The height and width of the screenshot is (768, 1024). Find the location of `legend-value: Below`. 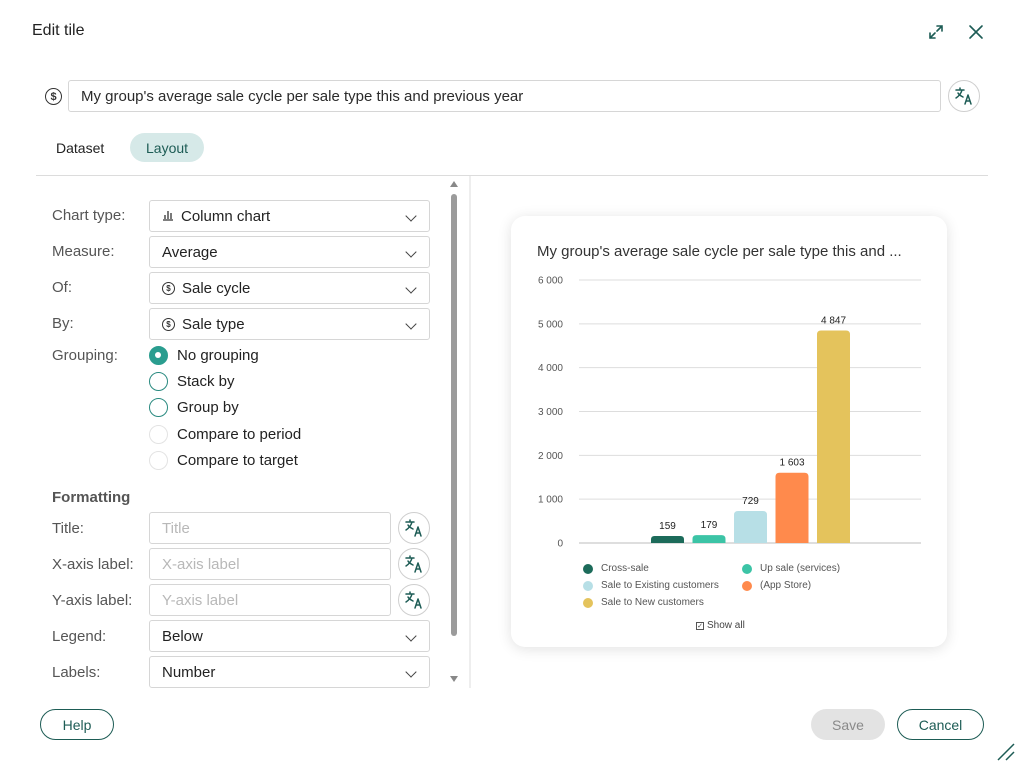

legend-value: Below is located at coordinates (182, 636).